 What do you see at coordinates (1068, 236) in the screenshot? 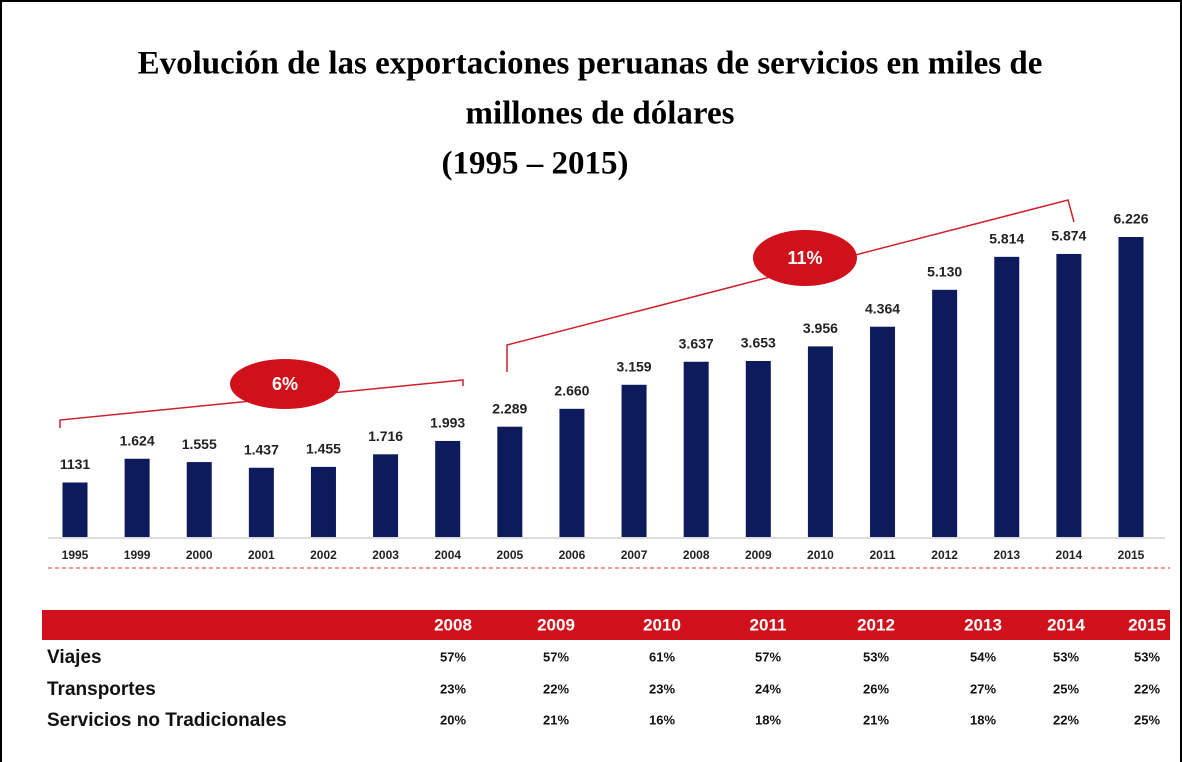
I see `data-label: 5.874` at bounding box center [1068, 236].